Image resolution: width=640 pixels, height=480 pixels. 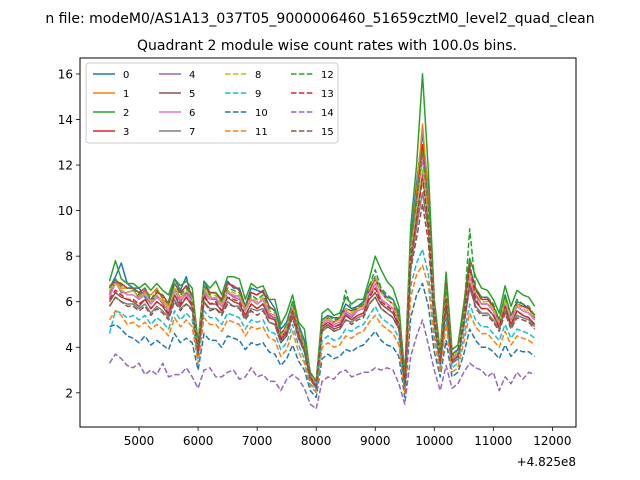 What do you see at coordinates (316, 441) in the screenshot?
I see `x-tick-label: 8000` at bounding box center [316, 441].